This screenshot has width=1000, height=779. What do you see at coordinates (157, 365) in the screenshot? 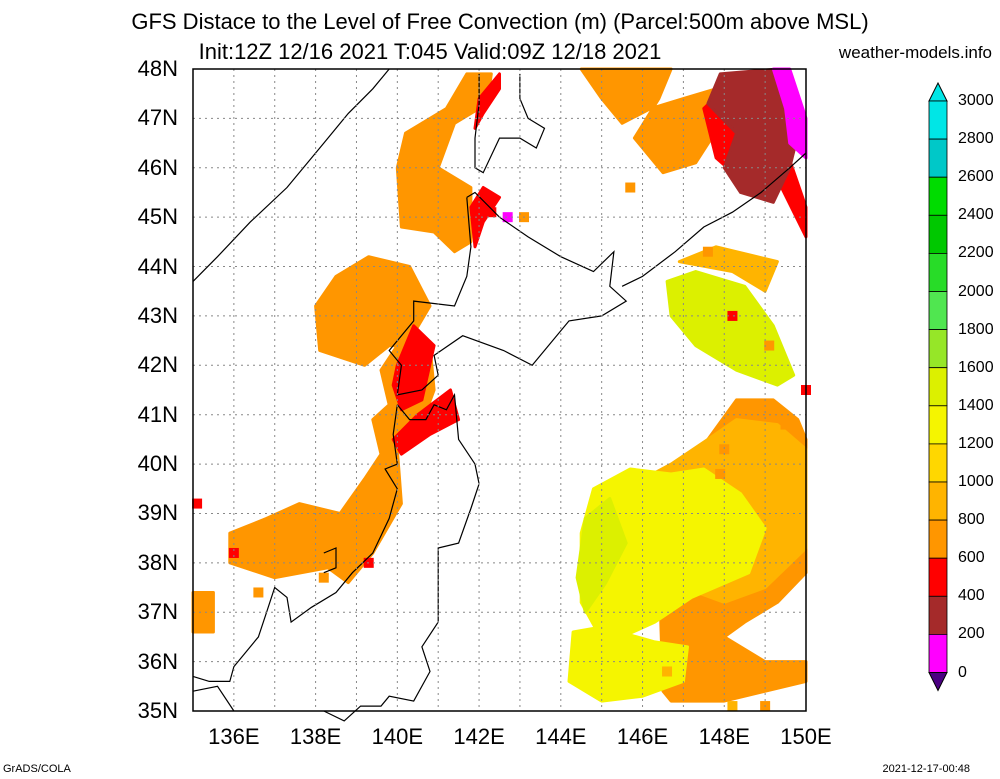
I see `lat-label: 42N` at bounding box center [157, 365].